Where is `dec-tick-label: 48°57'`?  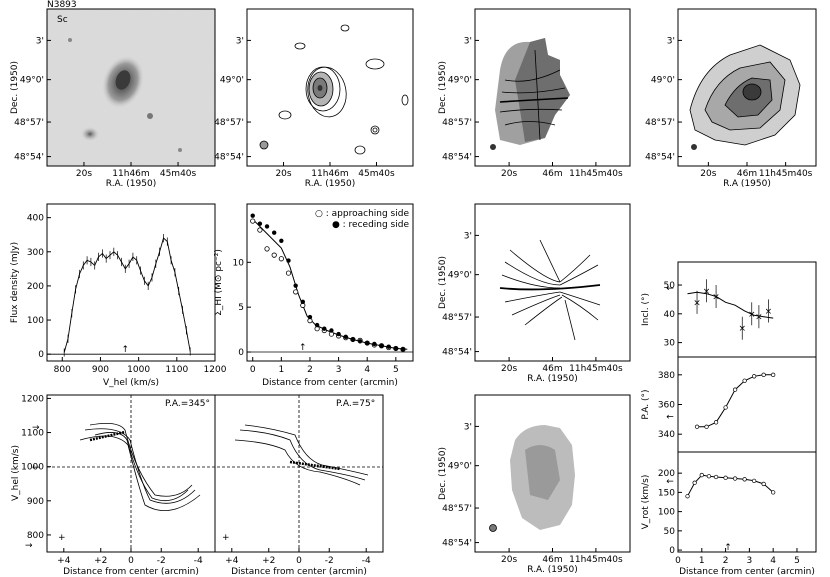
dec-tick-label: 48°57' is located at coordinates (457, 509).